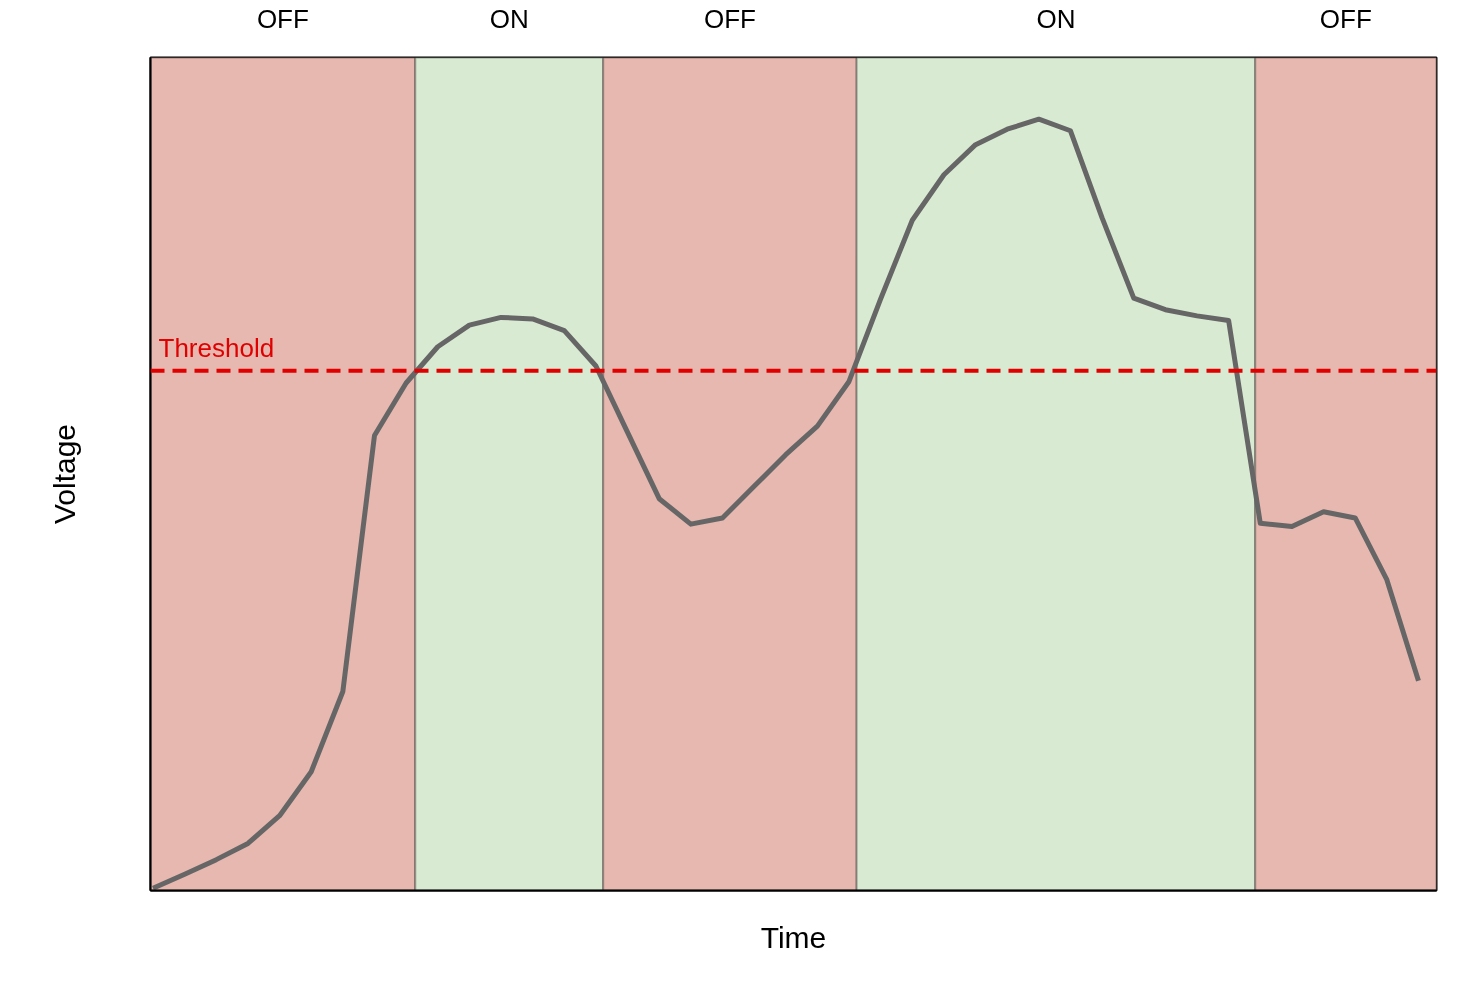 The image size is (1468, 1000). Describe the element at coordinates (64, 474) in the screenshot. I see `y-axis-title: Voltage` at that location.